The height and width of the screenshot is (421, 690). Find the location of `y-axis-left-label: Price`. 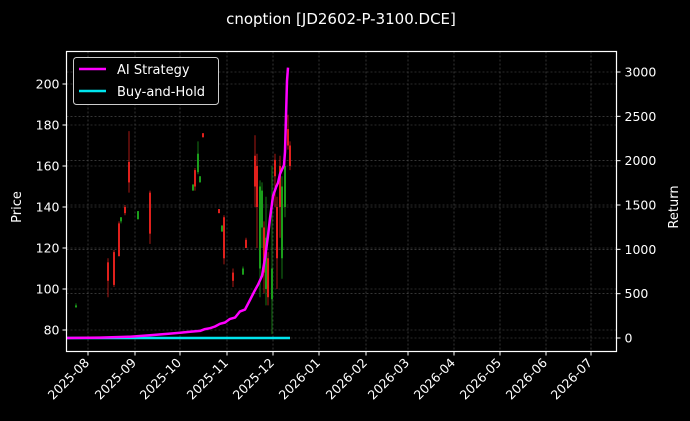

y-axis-left-label: Price is located at coordinates (17, 207).